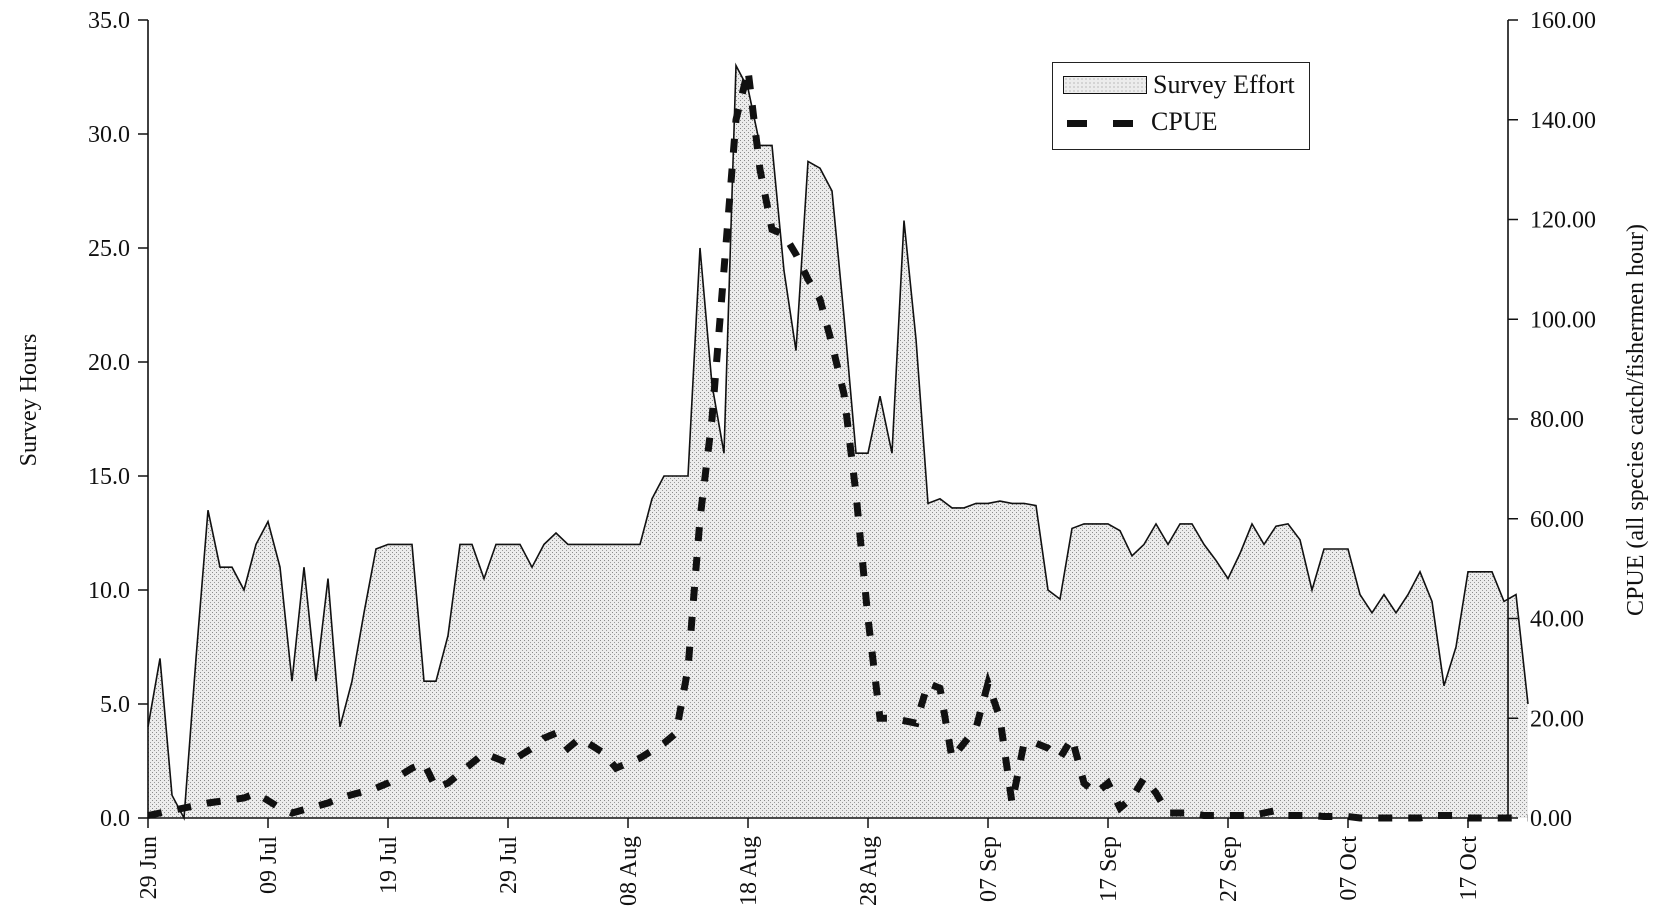  I want to click on x-tick-label: 07 Sep, so click(989, 869).